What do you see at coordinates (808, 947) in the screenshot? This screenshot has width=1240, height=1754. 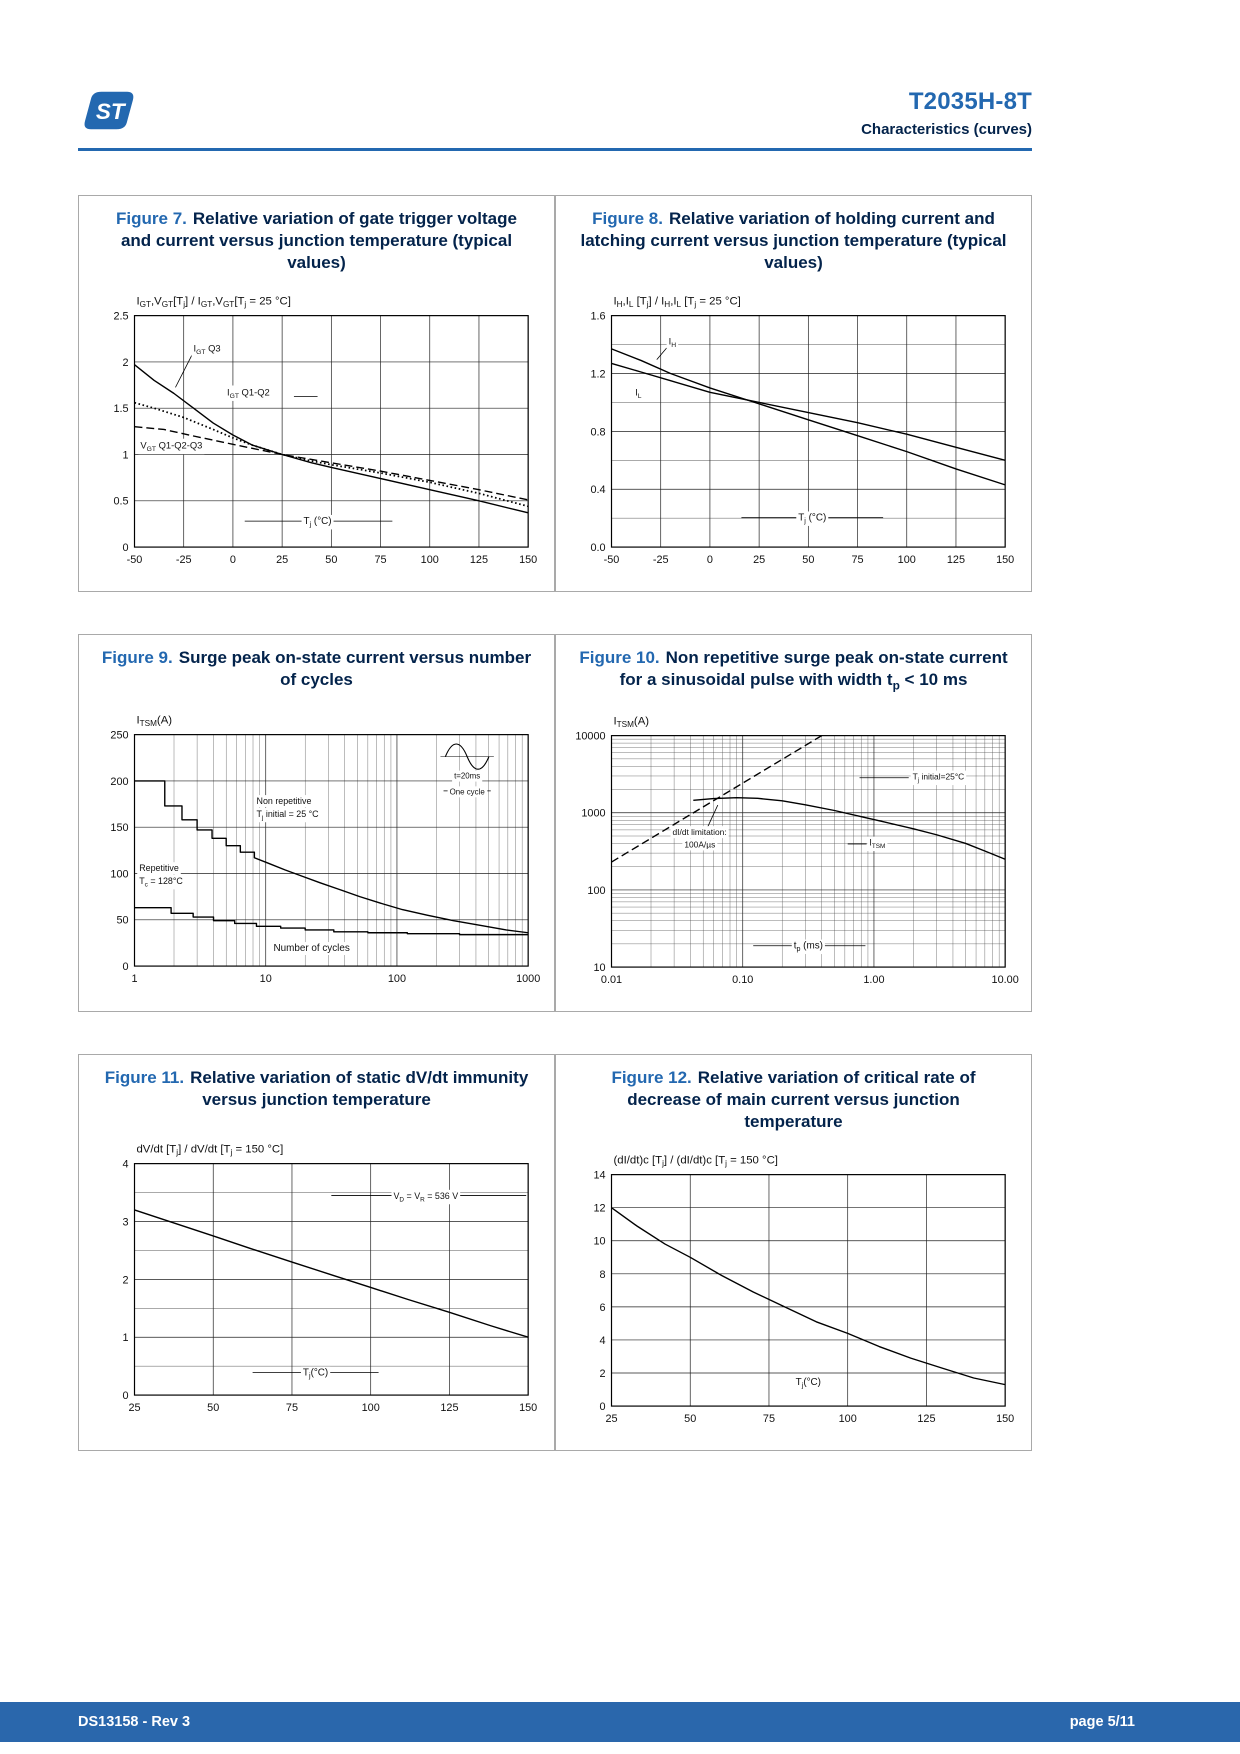 I see `svg-text: tp (ms)` at bounding box center [808, 947].